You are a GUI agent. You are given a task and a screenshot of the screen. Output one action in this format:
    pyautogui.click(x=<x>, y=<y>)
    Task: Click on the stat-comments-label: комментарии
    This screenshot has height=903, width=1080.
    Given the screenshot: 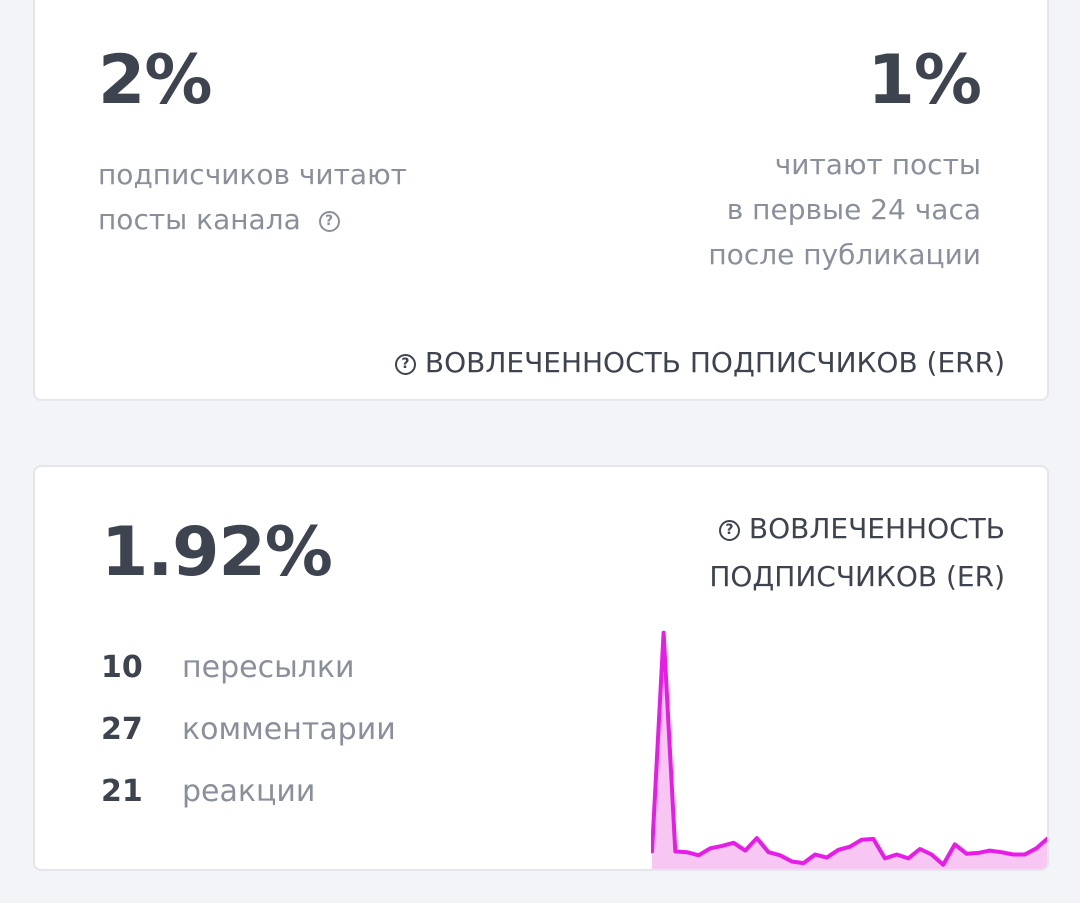 What is the action you would take?
    pyautogui.click(x=289, y=729)
    